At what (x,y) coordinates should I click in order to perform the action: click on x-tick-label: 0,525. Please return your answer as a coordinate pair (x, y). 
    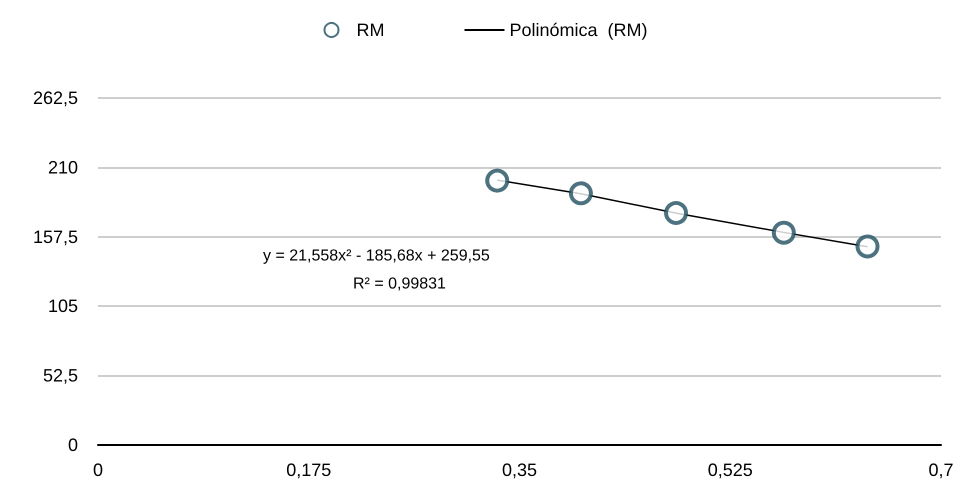
    Looking at the image, I should click on (730, 470).